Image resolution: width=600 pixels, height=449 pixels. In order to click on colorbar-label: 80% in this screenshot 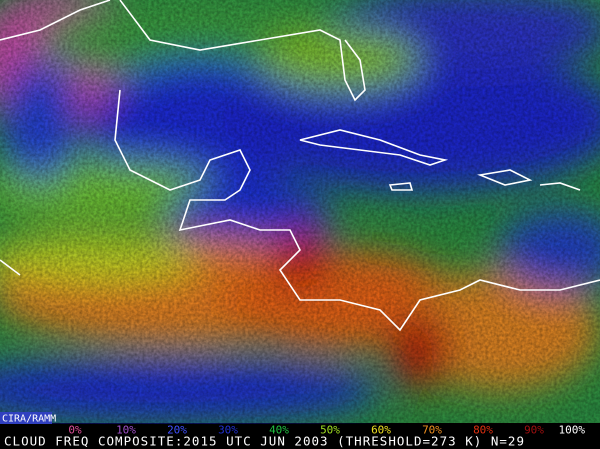, I will do `click(483, 430)`.